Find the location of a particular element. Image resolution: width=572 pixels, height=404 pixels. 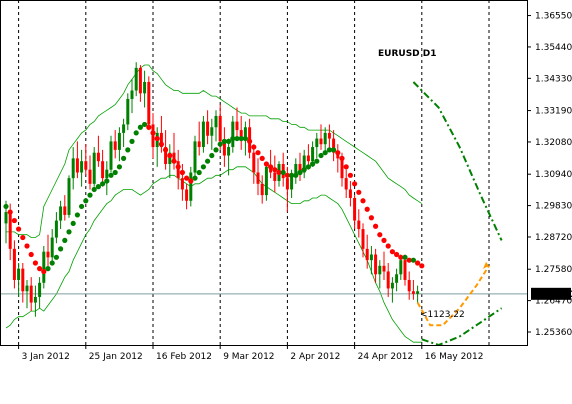

y-tick-label: 1.36550 is located at coordinates (553, 17).